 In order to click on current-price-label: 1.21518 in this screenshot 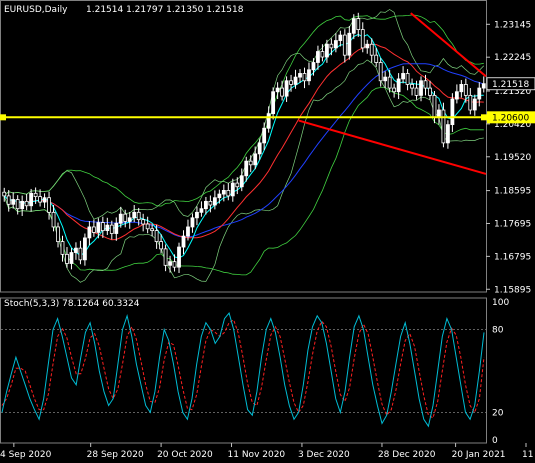, I will do `click(510, 85)`.